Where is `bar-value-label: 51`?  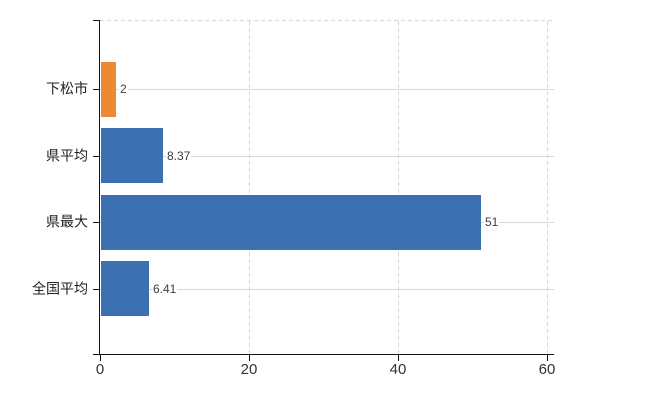
bar-value-label: 51 is located at coordinates (492, 222).